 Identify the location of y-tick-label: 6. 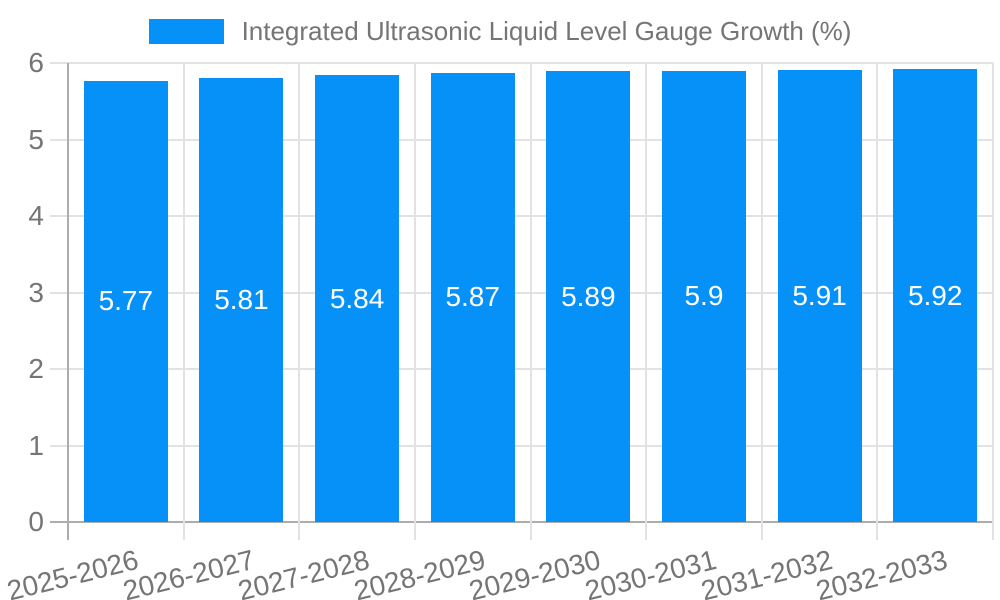
(36, 62).